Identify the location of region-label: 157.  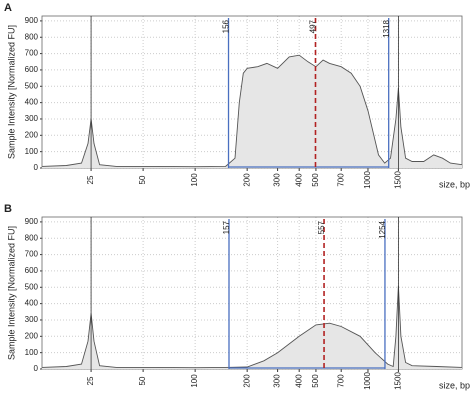
(226, 227).